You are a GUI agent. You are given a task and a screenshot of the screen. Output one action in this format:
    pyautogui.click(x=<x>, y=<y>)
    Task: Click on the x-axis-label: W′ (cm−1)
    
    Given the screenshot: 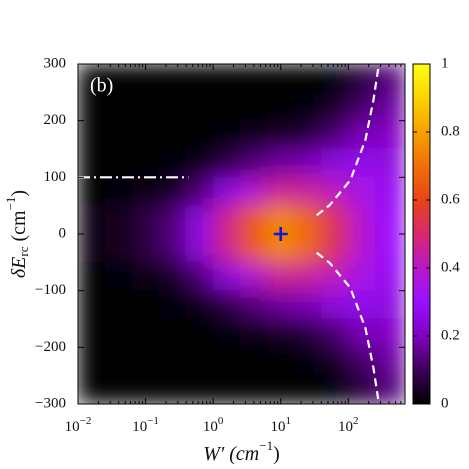 What is the action you would take?
    pyautogui.click(x=241, y=451)
    